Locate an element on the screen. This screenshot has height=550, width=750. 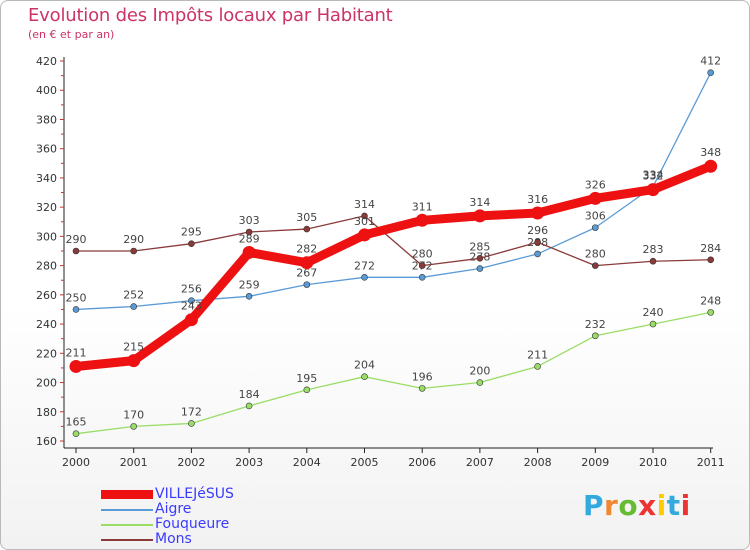
x-tick-label: 2003 is located at coordinates (249, 462).